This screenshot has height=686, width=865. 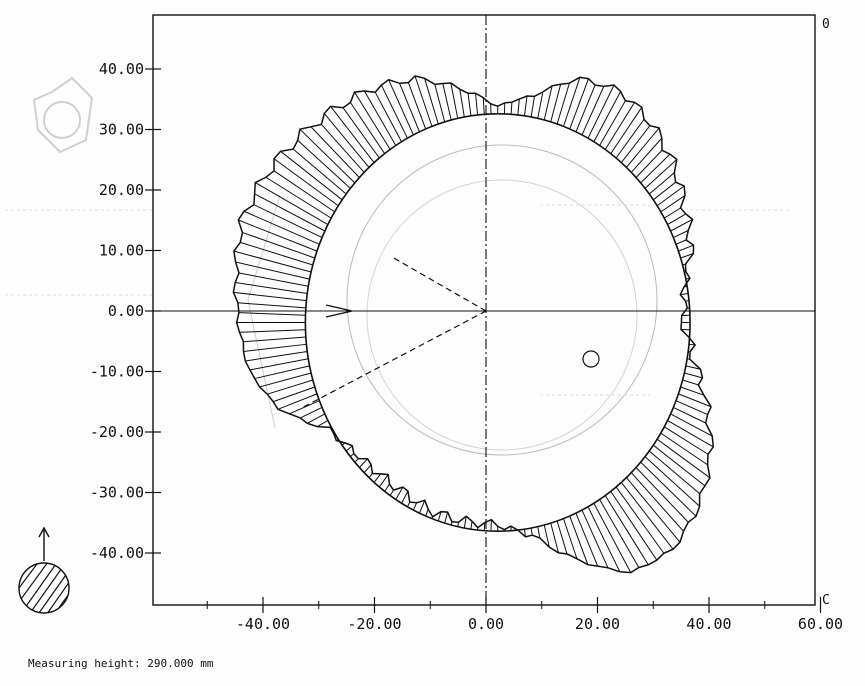 What do you see at coordinates (121, 130) in the screenshot?
I see `y-tick-label: 30.00` at bounding box center [121, 130].